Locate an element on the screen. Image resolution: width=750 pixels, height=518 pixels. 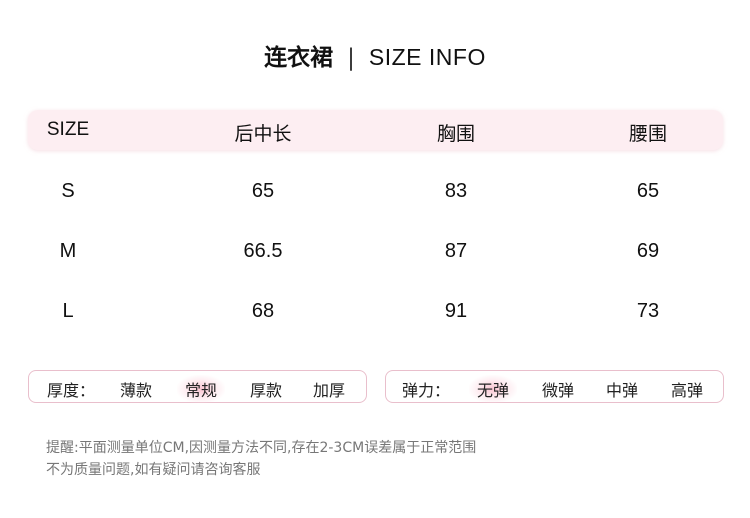
cell: S is located at coordinates (68, 191).